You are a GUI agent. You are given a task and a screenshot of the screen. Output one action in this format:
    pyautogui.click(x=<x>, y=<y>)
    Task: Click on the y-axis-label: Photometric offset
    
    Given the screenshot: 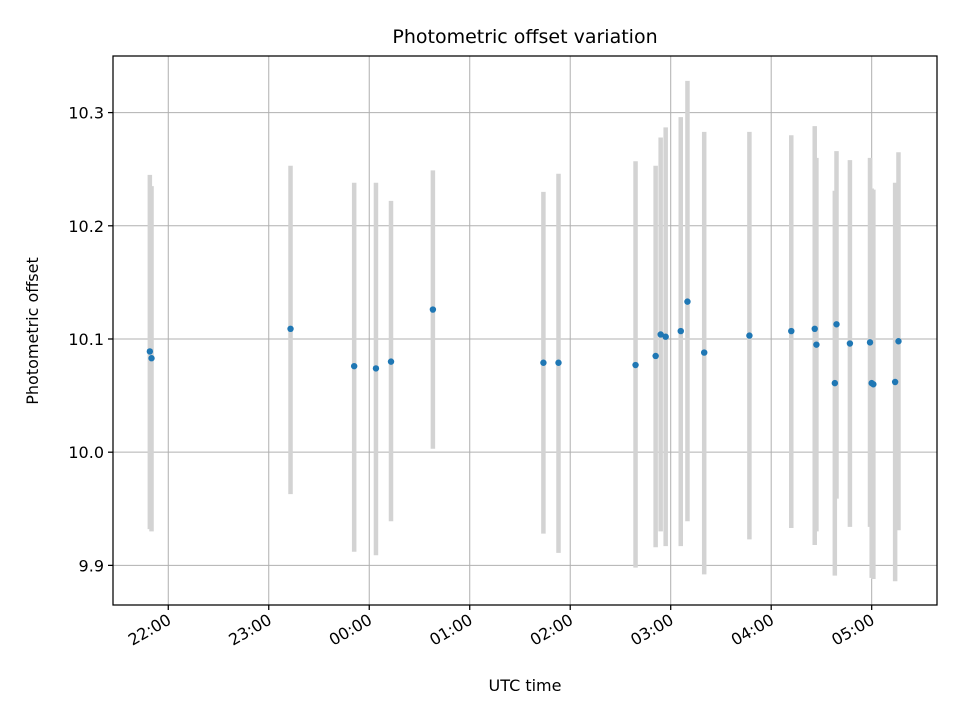 What is the action you would take?
    pyautogui.click(x=32, y=331)
    